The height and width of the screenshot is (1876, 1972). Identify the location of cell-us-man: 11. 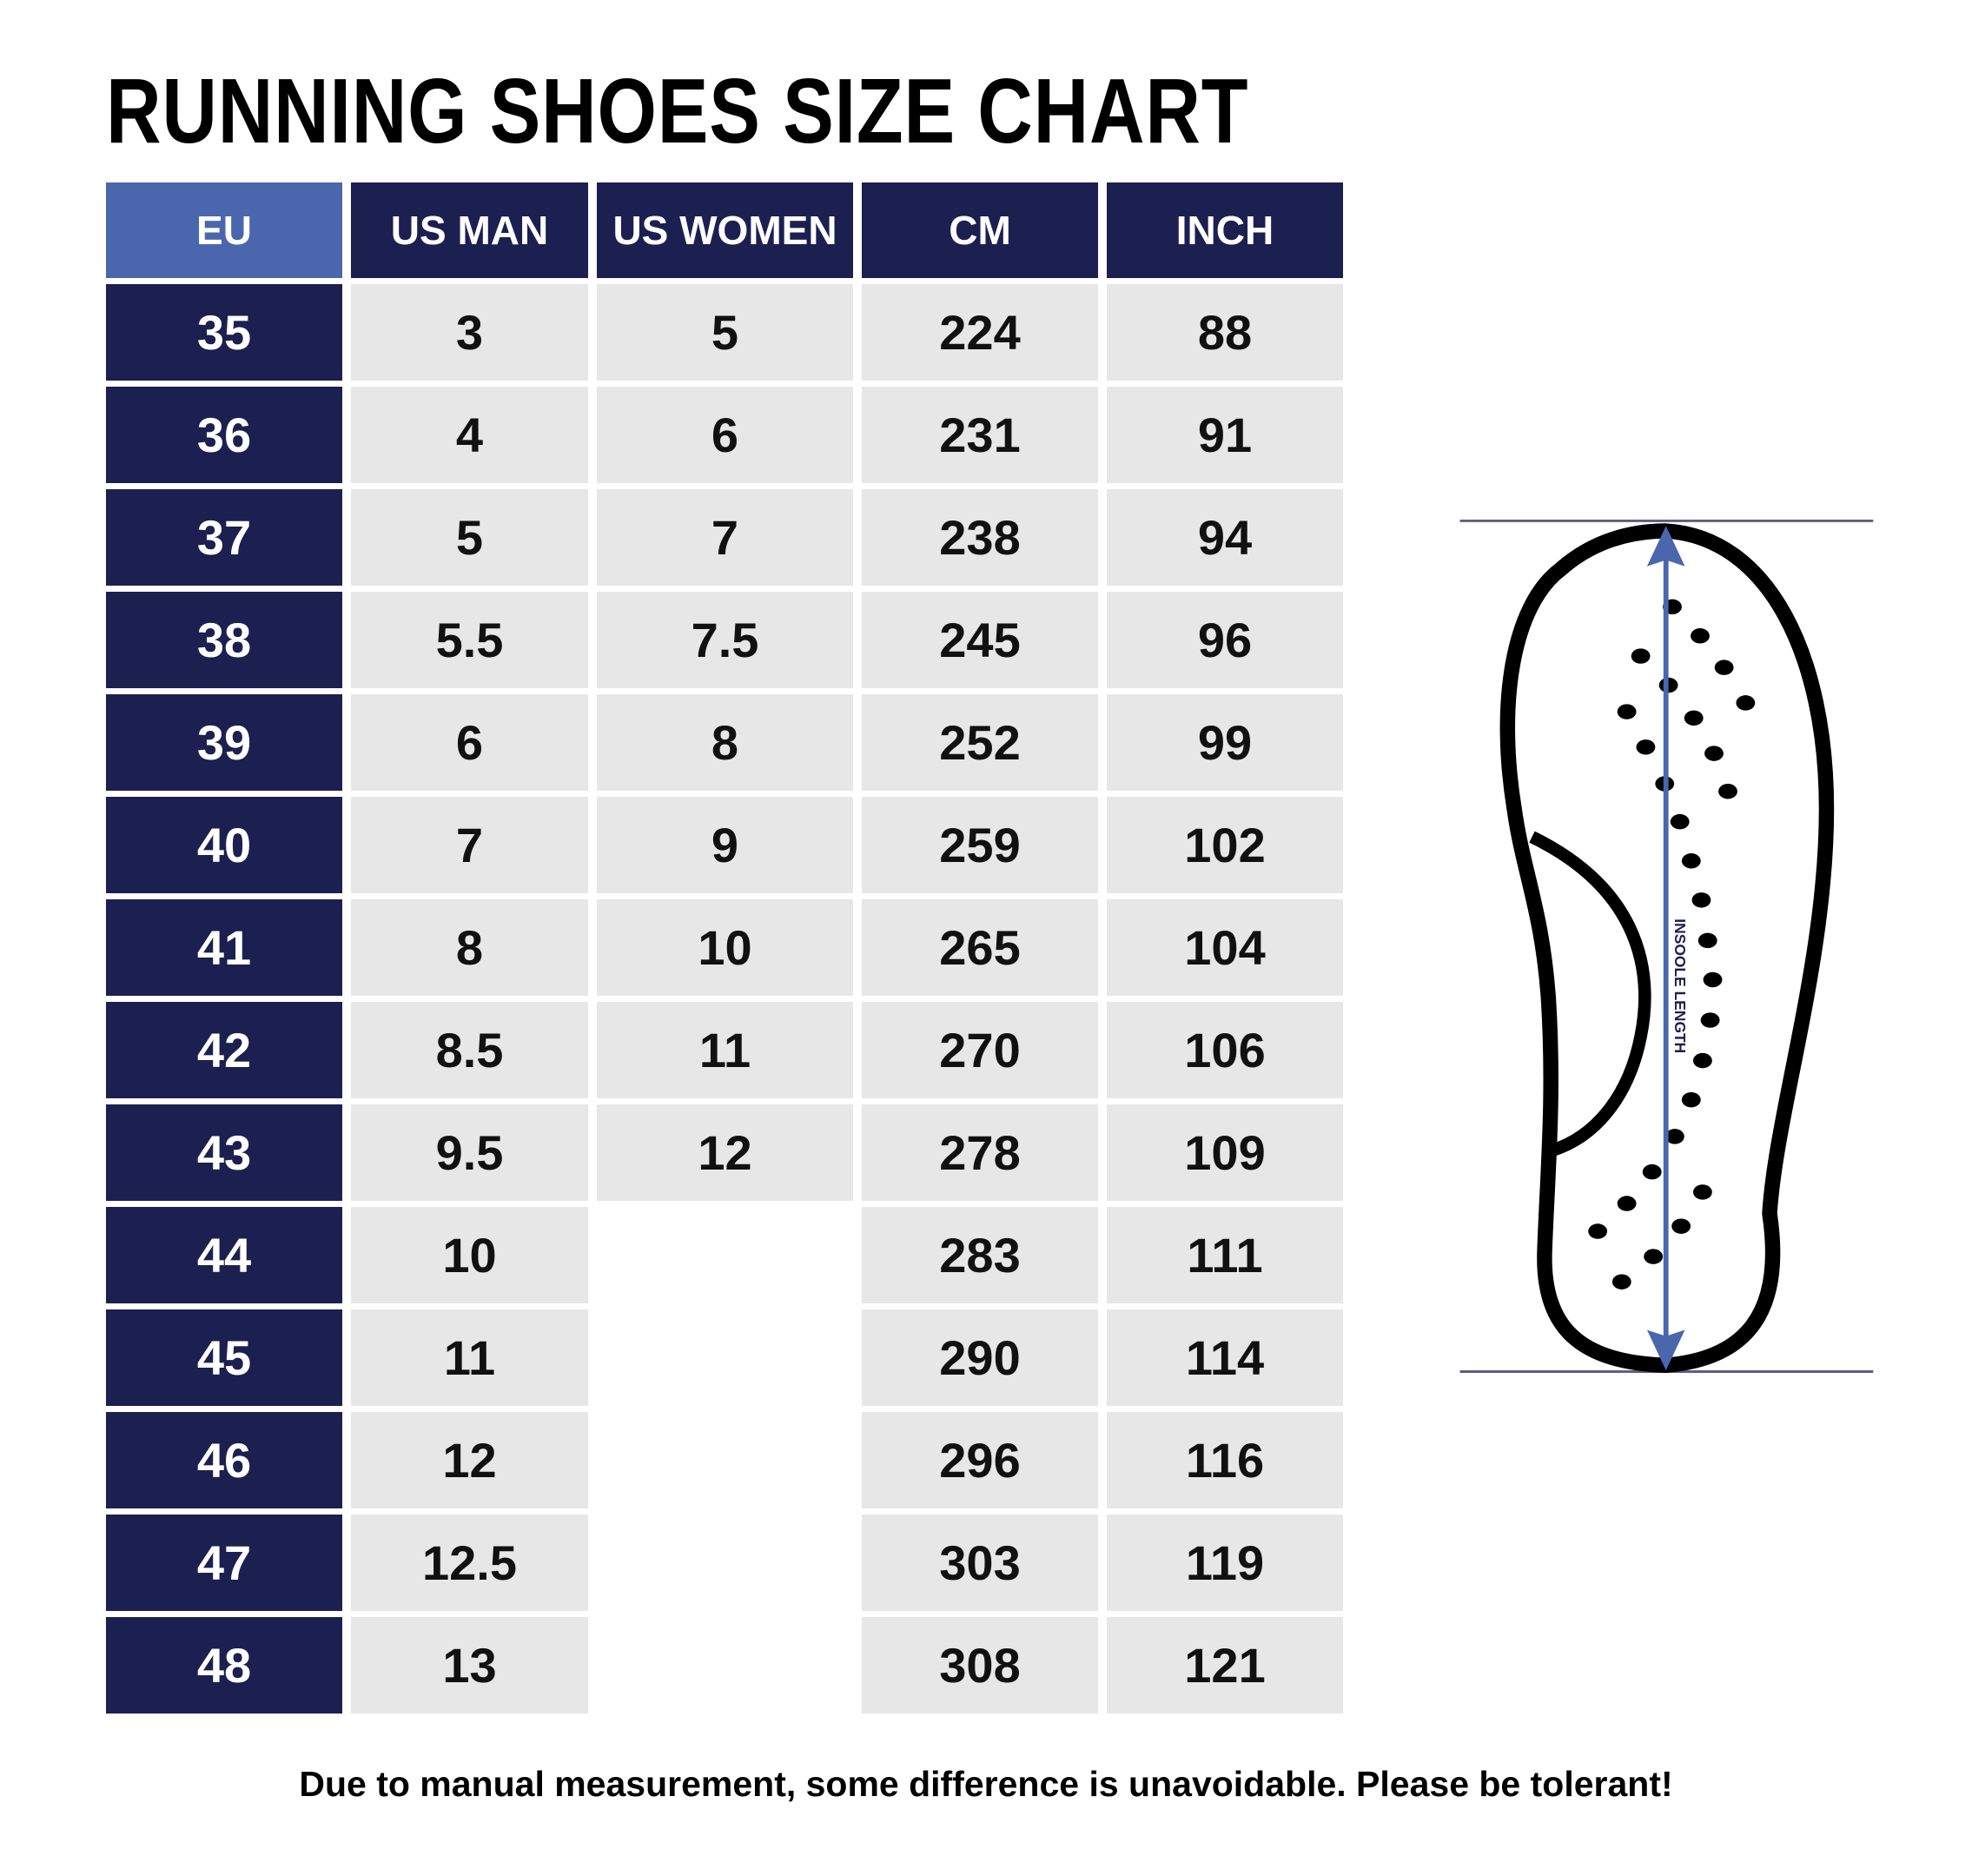
(469, 1358).